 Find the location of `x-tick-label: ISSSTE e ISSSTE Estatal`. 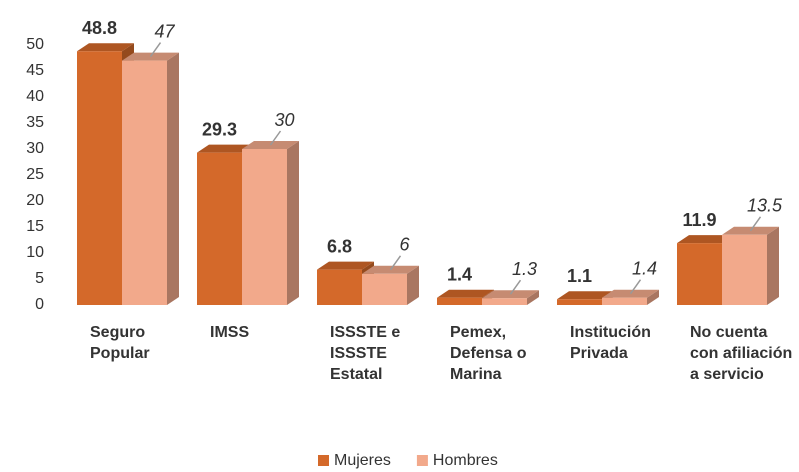

x-tick-label: ISSSTE e ISSSTE Estatal is located at coordinates (365, 353).